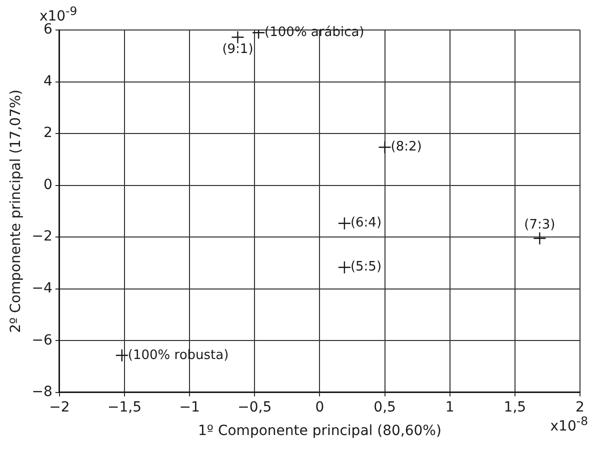 The image size is (594, 450). Describe the element at coordinates (569, 425) in the screenshot. I see `text: x10$^{-8}$` at that location.